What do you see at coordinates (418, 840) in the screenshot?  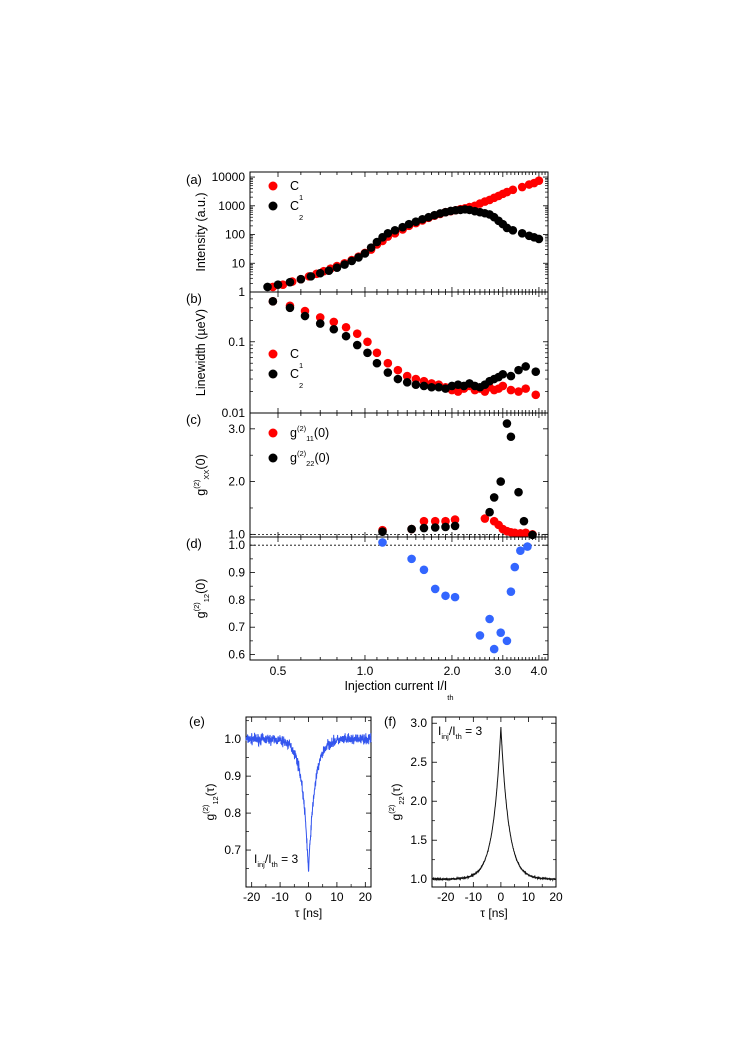 I see `y-tick-label: 1.5` at bounding box center [418, 840].